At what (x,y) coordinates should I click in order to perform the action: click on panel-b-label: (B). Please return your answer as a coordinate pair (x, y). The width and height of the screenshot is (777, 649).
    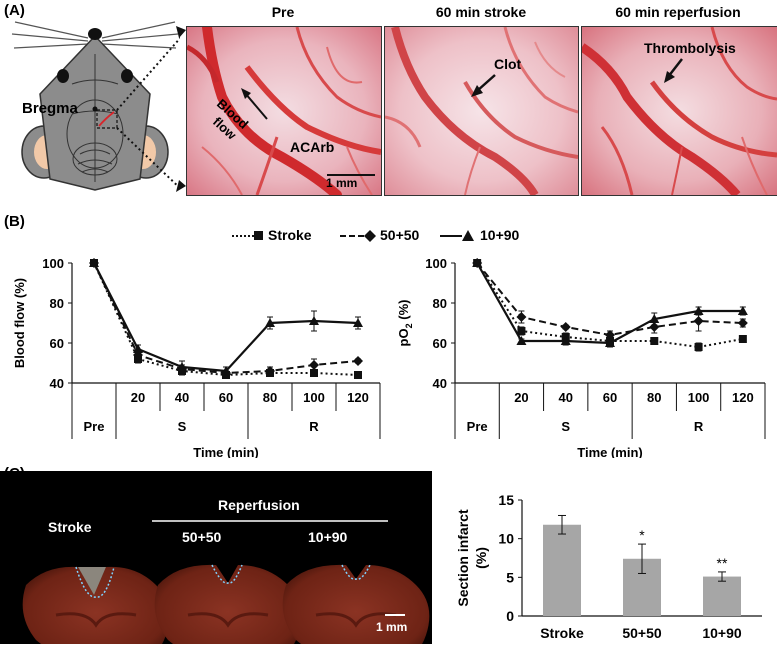
    Looking at the image, I should click on (14, 221).